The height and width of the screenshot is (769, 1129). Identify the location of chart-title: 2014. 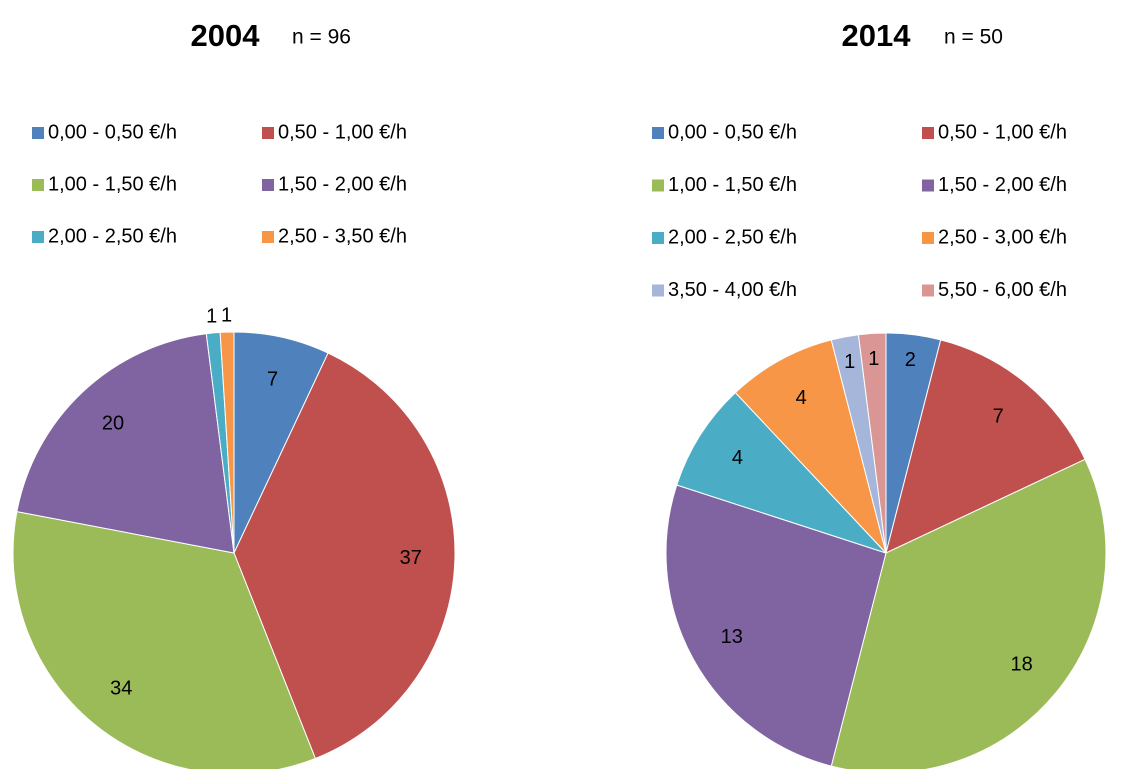
(877, 35).